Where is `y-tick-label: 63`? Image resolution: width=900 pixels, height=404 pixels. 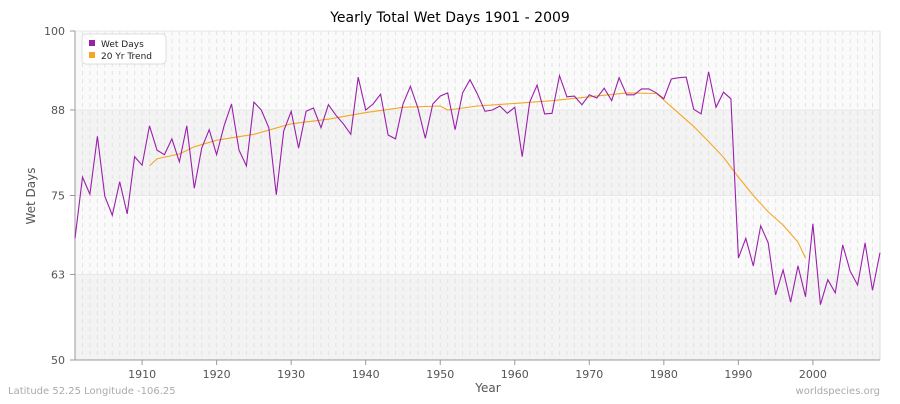
y-tick-label: 63 is located at coordinates (58, 274).